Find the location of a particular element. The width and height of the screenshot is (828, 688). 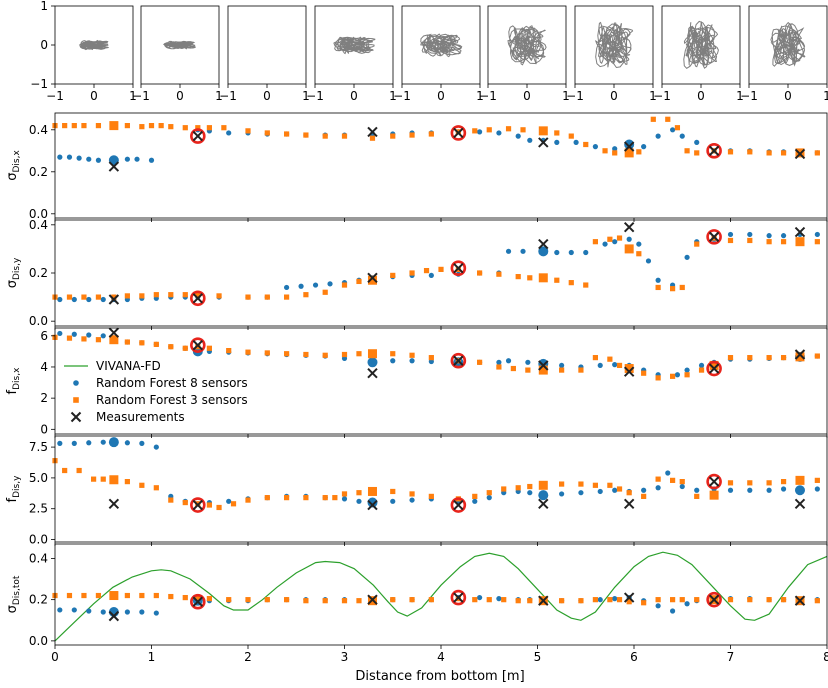

orbit-panel-7: −1 0 1 is located at coordinates (611, 54).